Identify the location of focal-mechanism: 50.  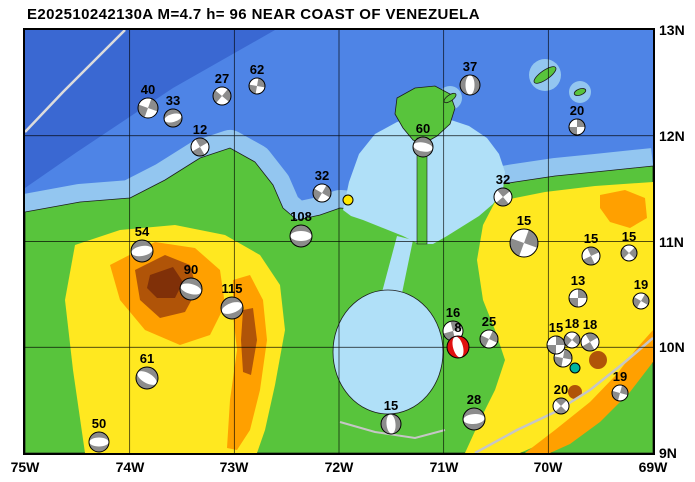
(99, 434).